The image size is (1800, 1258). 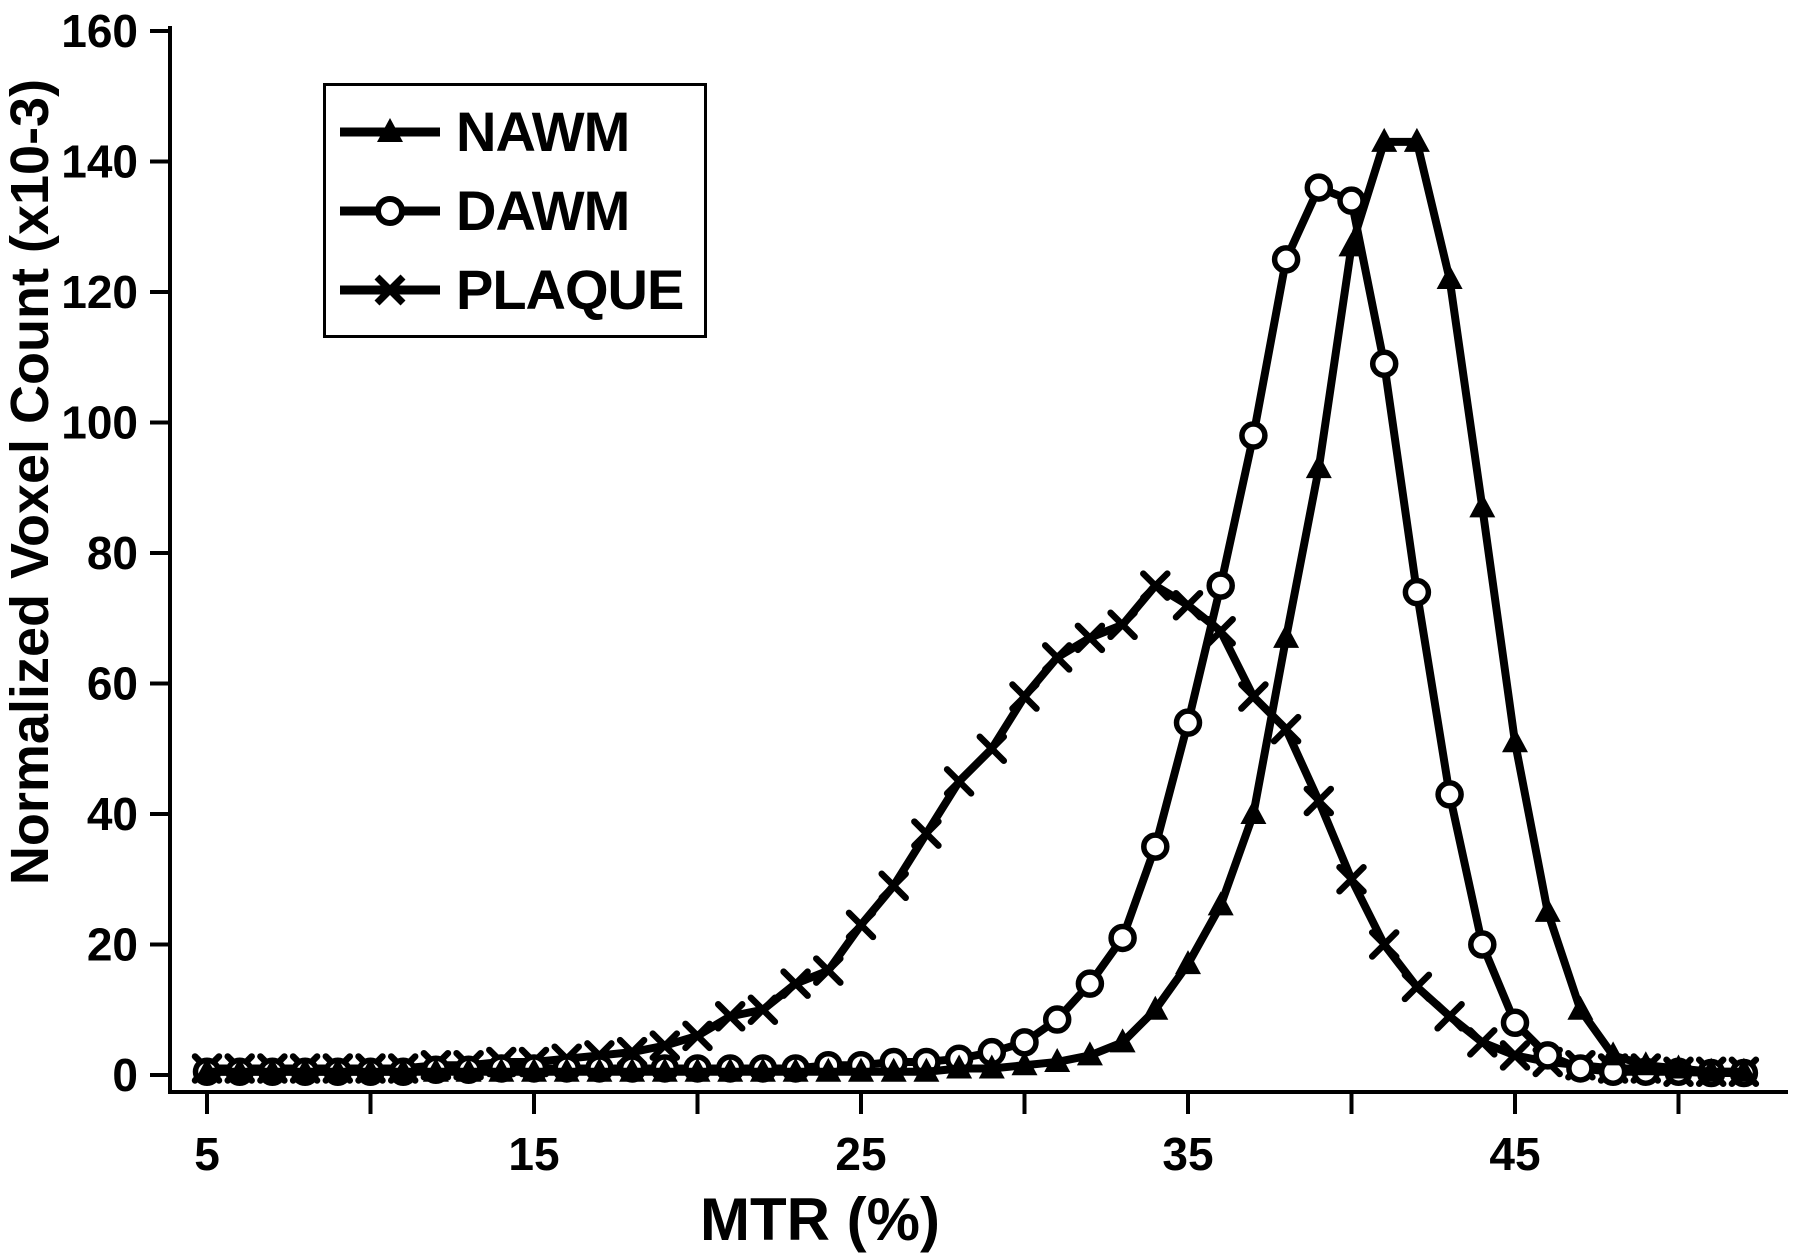 What do you see at coordinates (570, 289) in the screenshot?
I see `legend-label-plaque: PLAQUE` at bounding box center [570, 289].